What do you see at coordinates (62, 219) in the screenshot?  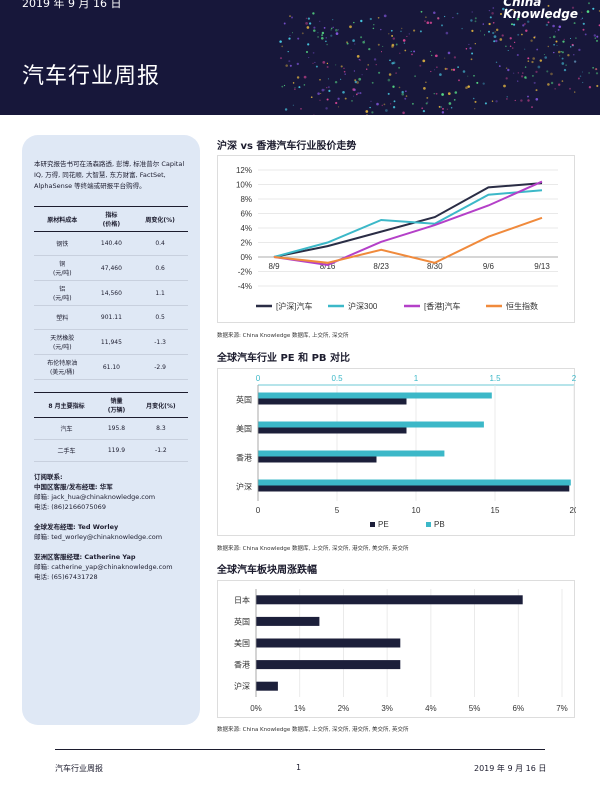 I see `raw-material-header-0: 原材料成本` at bounding box center [62, 219].